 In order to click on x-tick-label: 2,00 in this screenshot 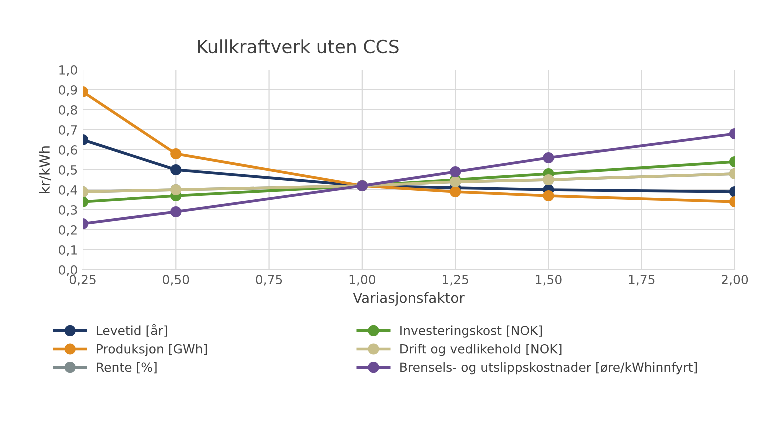, I will do `click(735, 280)`.